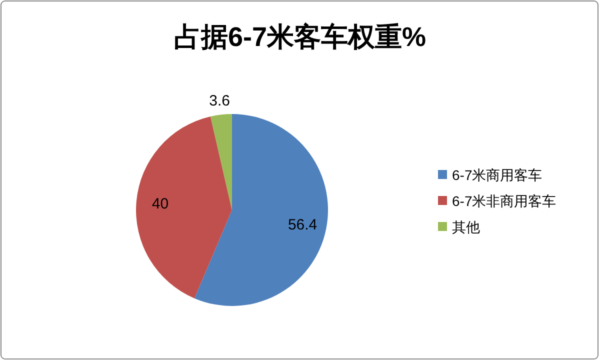 The height and width of the screenshot is (361, 600). What do you see at coordinates (303, 225) in the screenshot?
I see `data-label: 56.4` at bounding box center [303, 225].